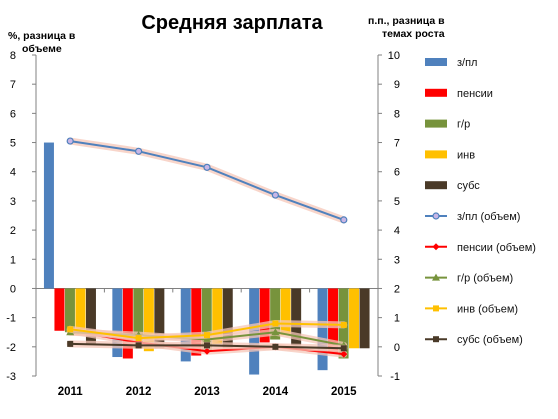 This screenshot has width=558, height=419. What do you see at coordinates (13, 173) in the screenshot?
I see `y-left-tick-label: 4` at bounding box center [13, 173].